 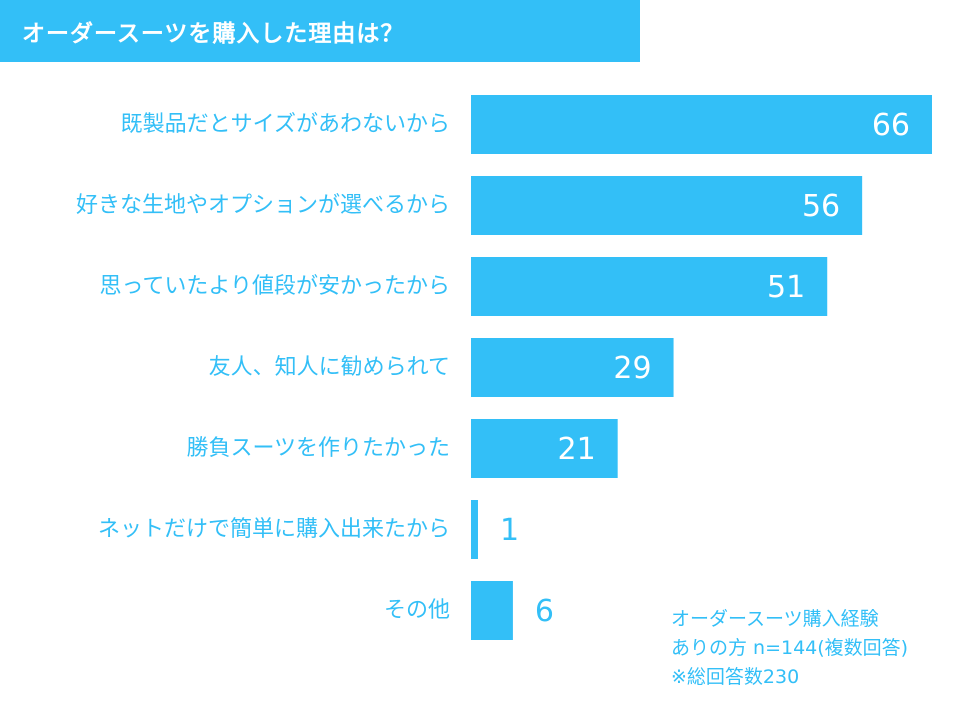 I want to click on category-label-4: 友人、知人に勧められて, so click(x=329, y=367).